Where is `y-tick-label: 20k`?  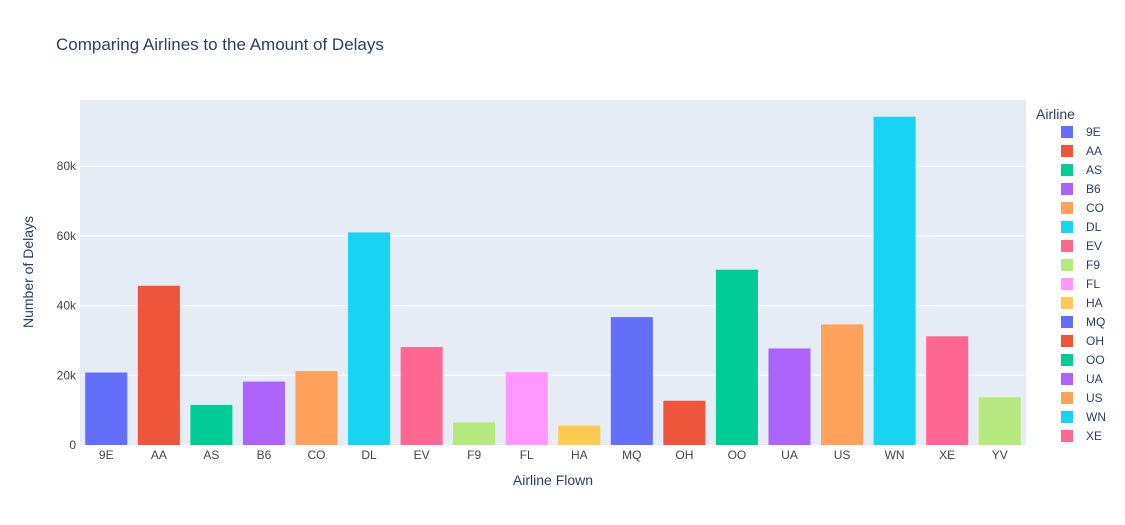 y-tick-label: 20k is located at coordinates (67, 375).